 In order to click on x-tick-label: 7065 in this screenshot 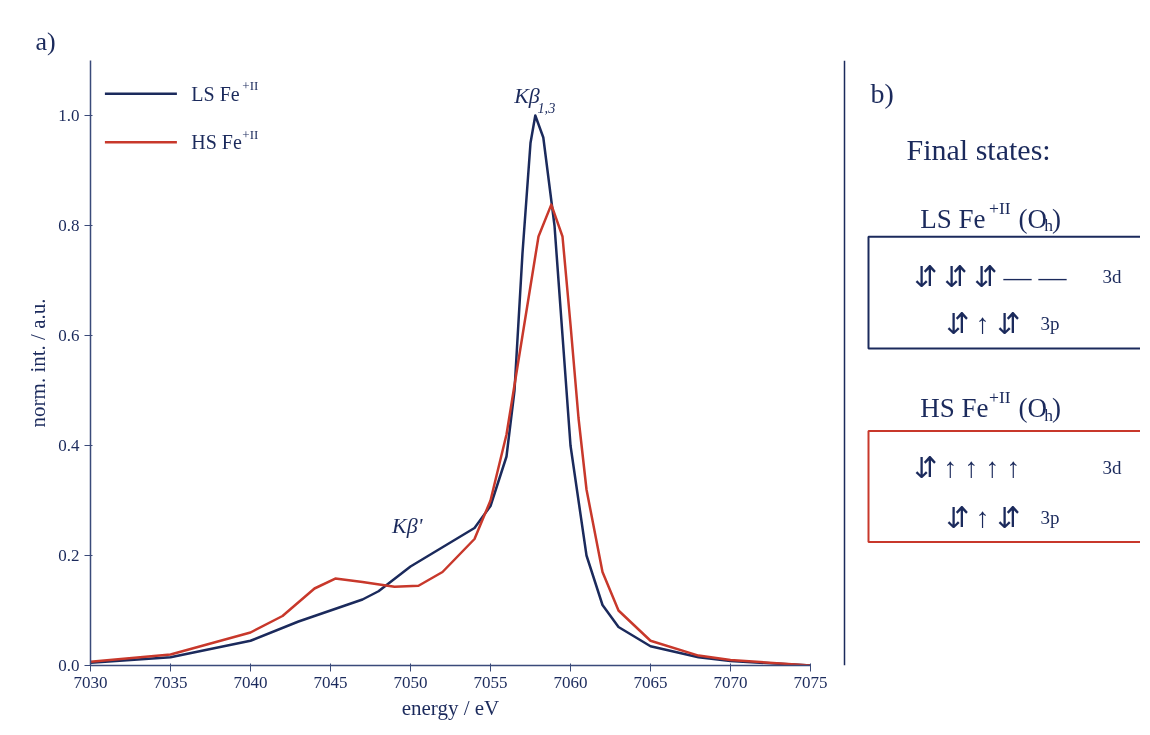, I will do `click(650, 682)`.